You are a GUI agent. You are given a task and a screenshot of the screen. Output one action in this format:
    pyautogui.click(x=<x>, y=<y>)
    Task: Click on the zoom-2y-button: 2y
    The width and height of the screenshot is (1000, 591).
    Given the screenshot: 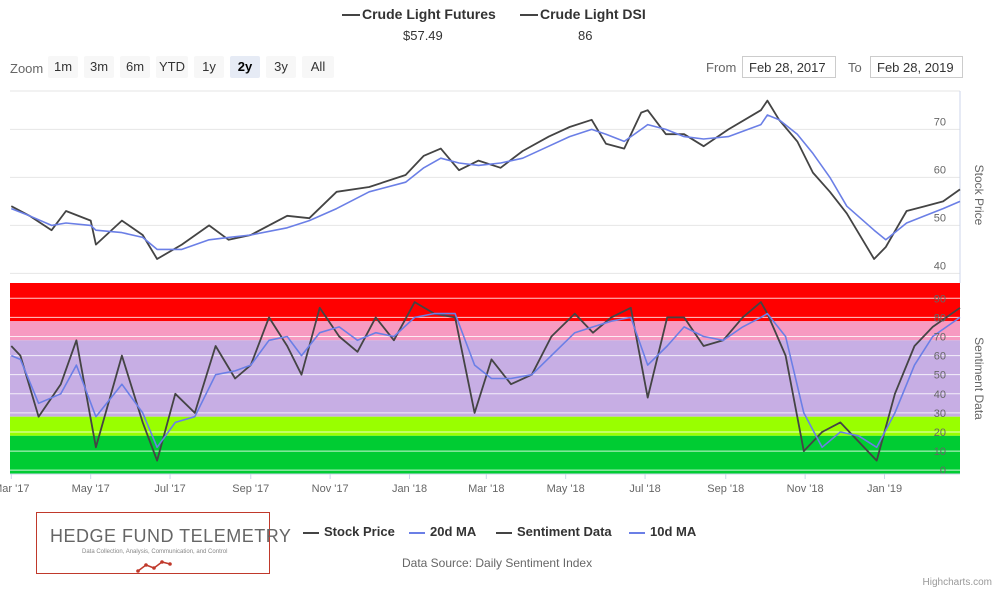 What is the action you would take?
    pyautogui.click(x=245, y=67)
    